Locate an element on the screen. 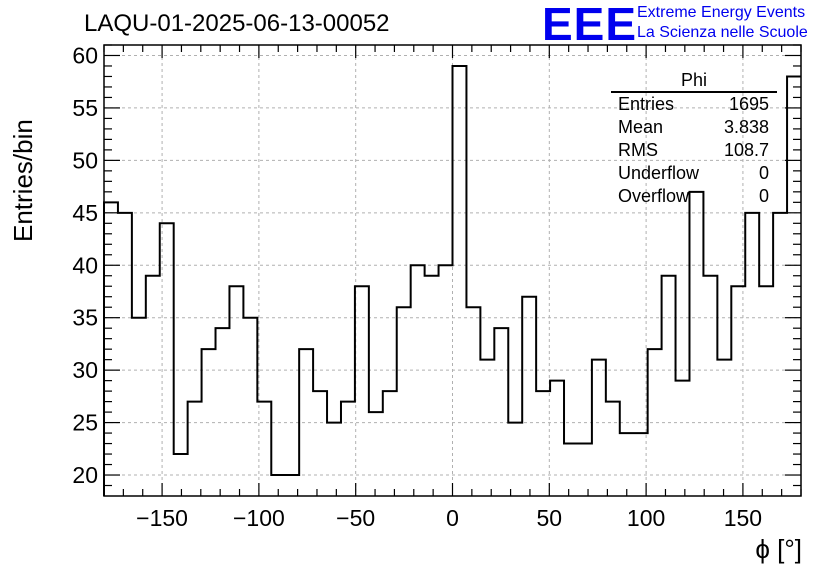  logo-caption-line-2: La Scienza nelle Scuole is located at coordinates (722, 32).